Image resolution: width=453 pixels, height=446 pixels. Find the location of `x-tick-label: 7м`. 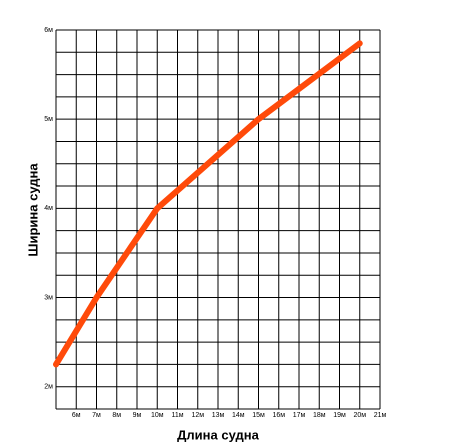

x-tick-label: 7м is located at coordinates (96, 415).